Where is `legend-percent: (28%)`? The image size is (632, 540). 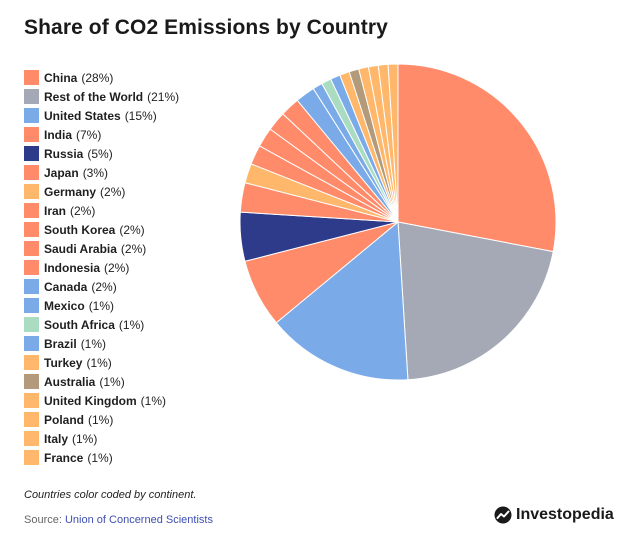
legend-percent: (28%) is located at coordinates (97, 77).